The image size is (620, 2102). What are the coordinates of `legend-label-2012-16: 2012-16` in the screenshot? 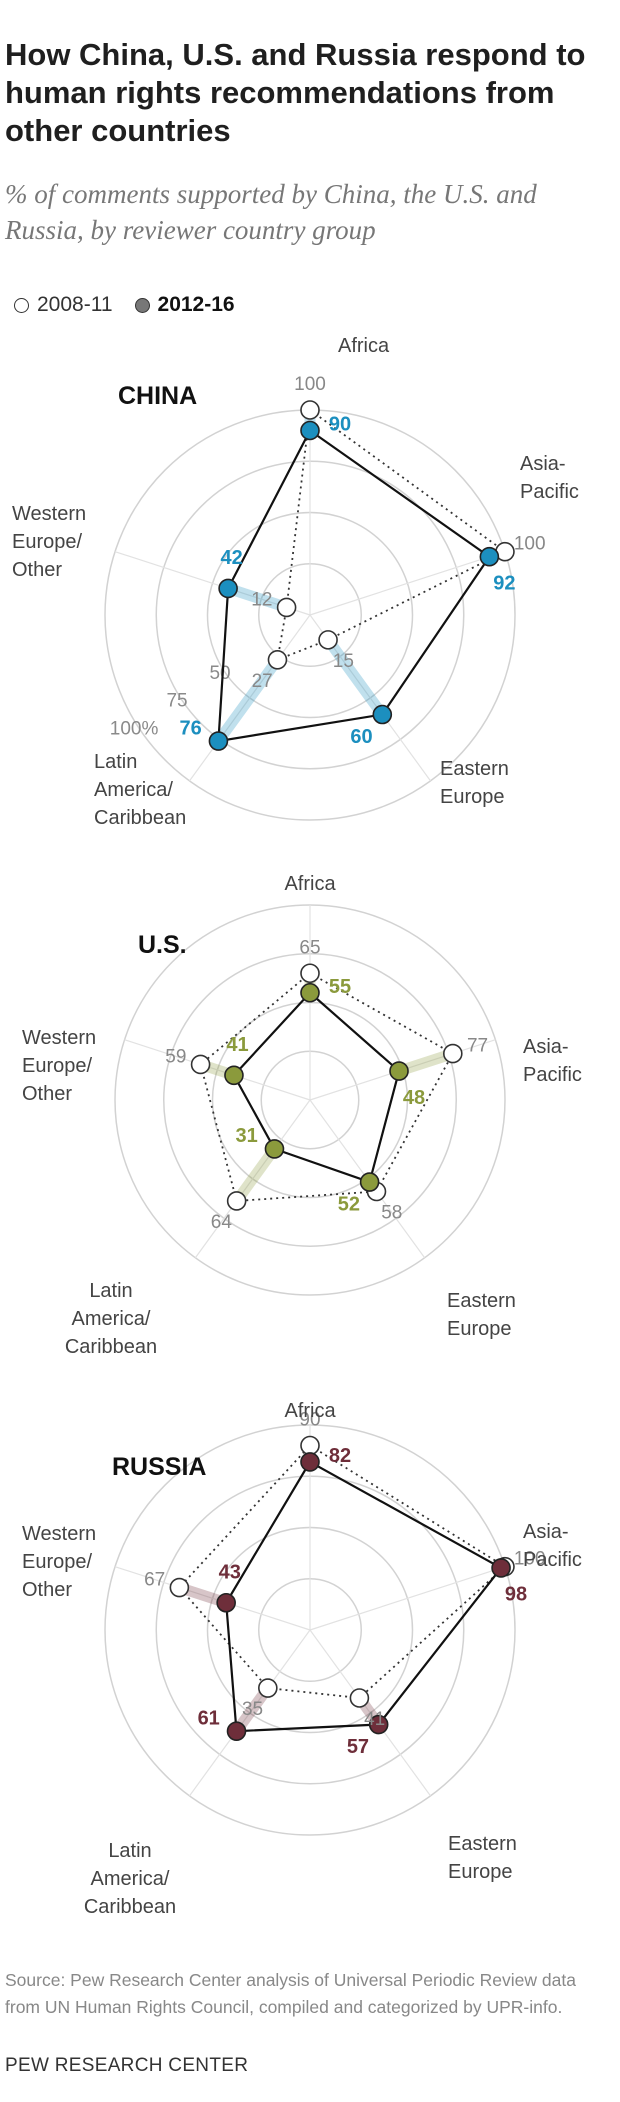 It's located at (196, 304).